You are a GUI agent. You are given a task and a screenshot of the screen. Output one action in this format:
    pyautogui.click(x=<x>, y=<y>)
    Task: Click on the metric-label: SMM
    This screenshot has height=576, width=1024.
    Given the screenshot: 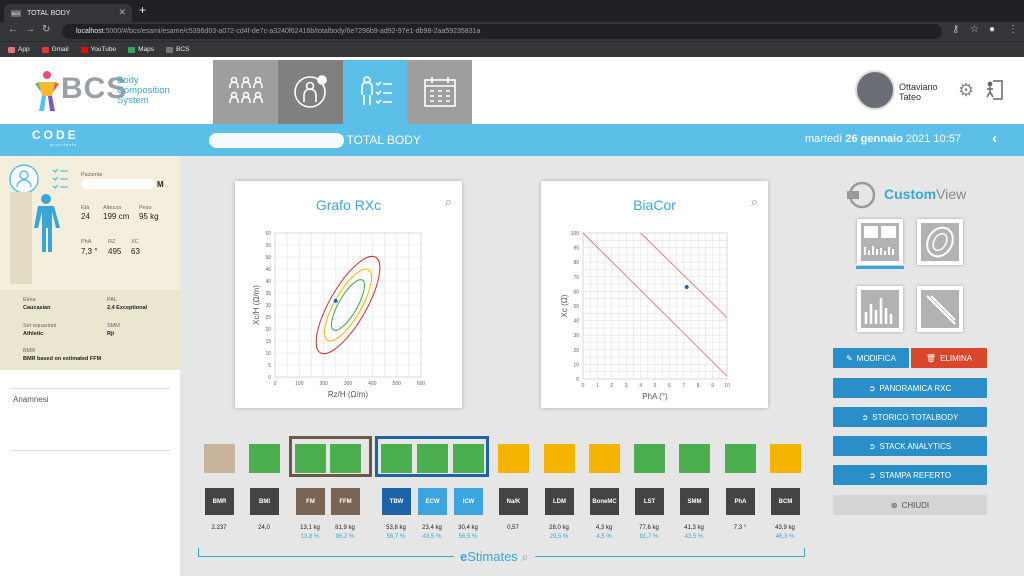 What is the action you would take?
    pyautogui.click(x=694, y=501)
    